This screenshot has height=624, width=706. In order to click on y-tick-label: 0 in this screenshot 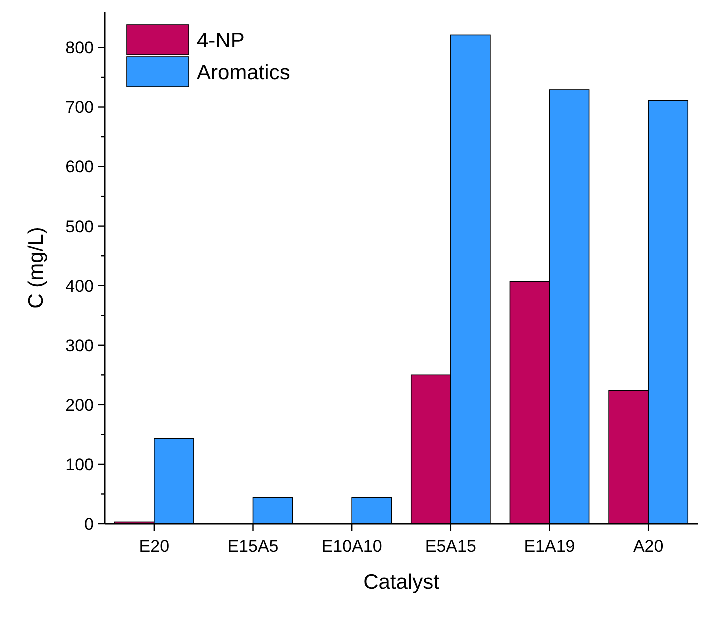, I will do `click(89, 524)`.